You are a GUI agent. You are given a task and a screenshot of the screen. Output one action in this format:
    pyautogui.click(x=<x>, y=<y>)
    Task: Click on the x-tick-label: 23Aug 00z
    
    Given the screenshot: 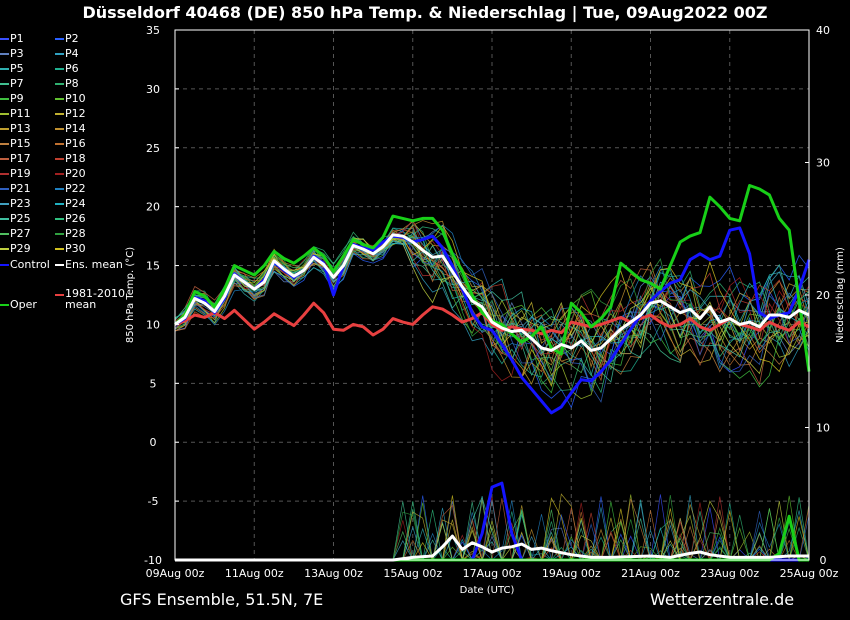 What is the action you would take?
    pyautogui.click(x=729, y=573)
    